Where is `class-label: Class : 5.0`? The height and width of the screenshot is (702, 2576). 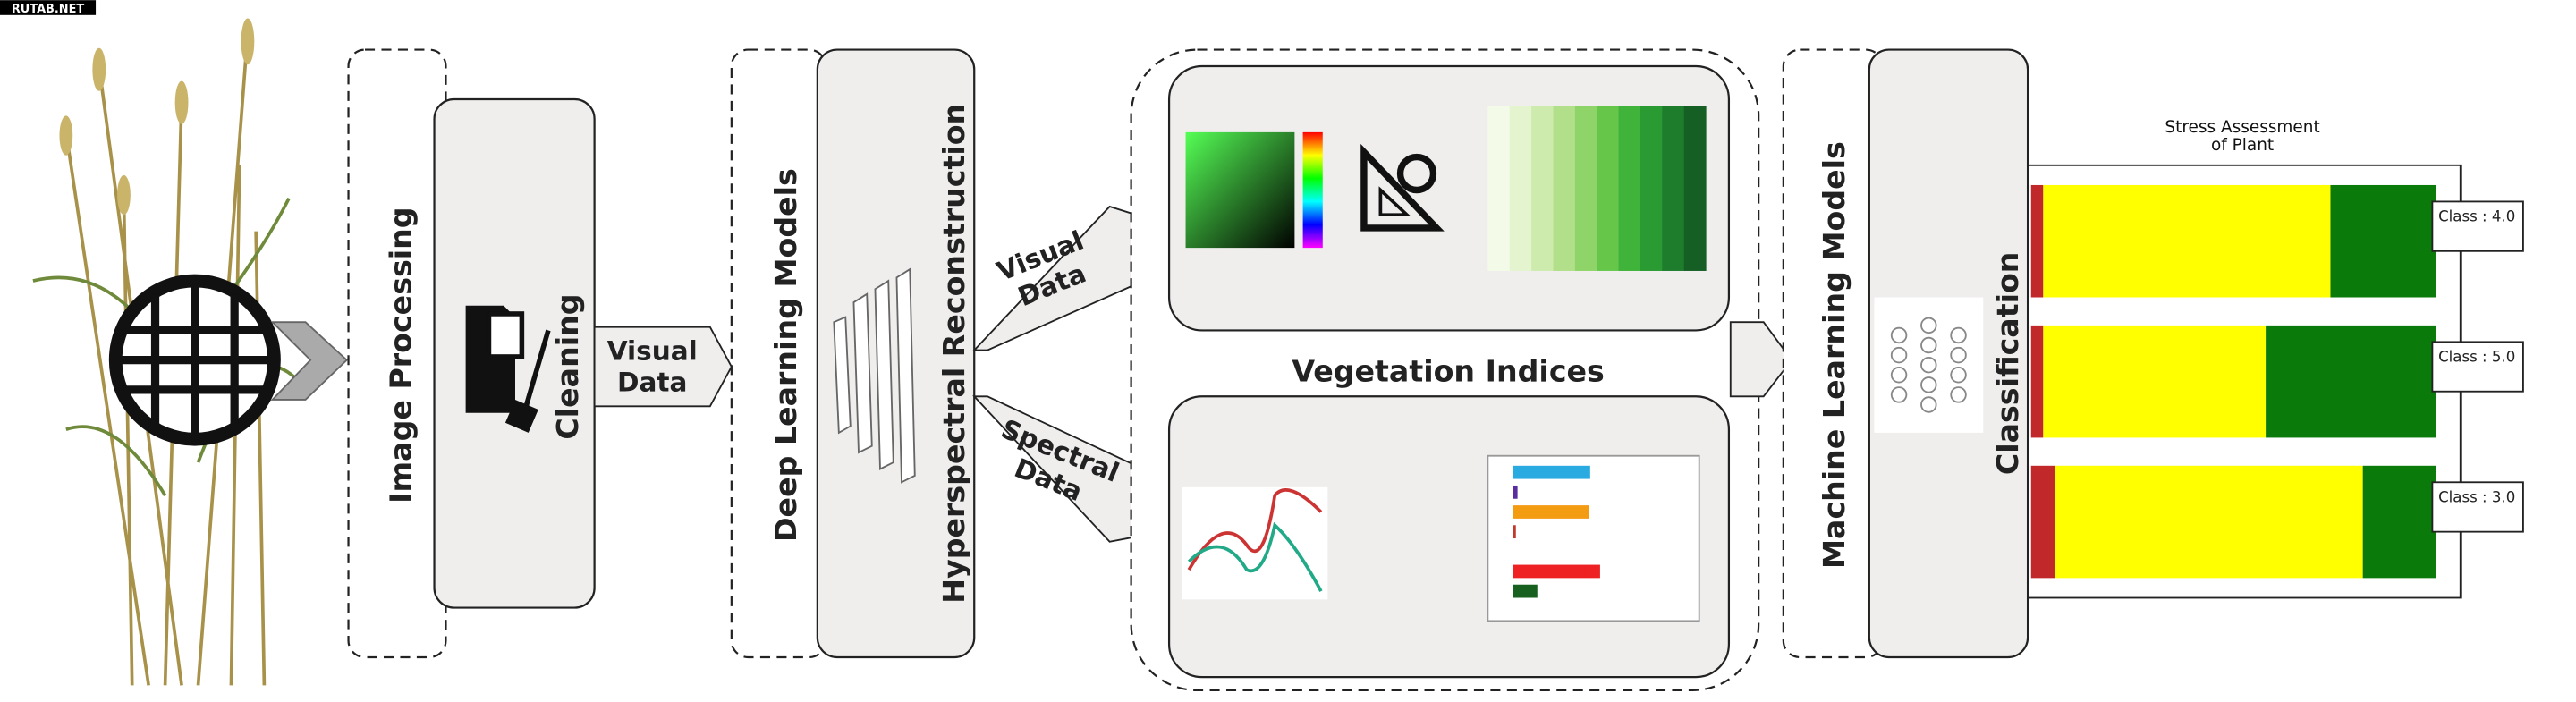 class-label: Class : 5.0 is located at coordinates (2476, 357).